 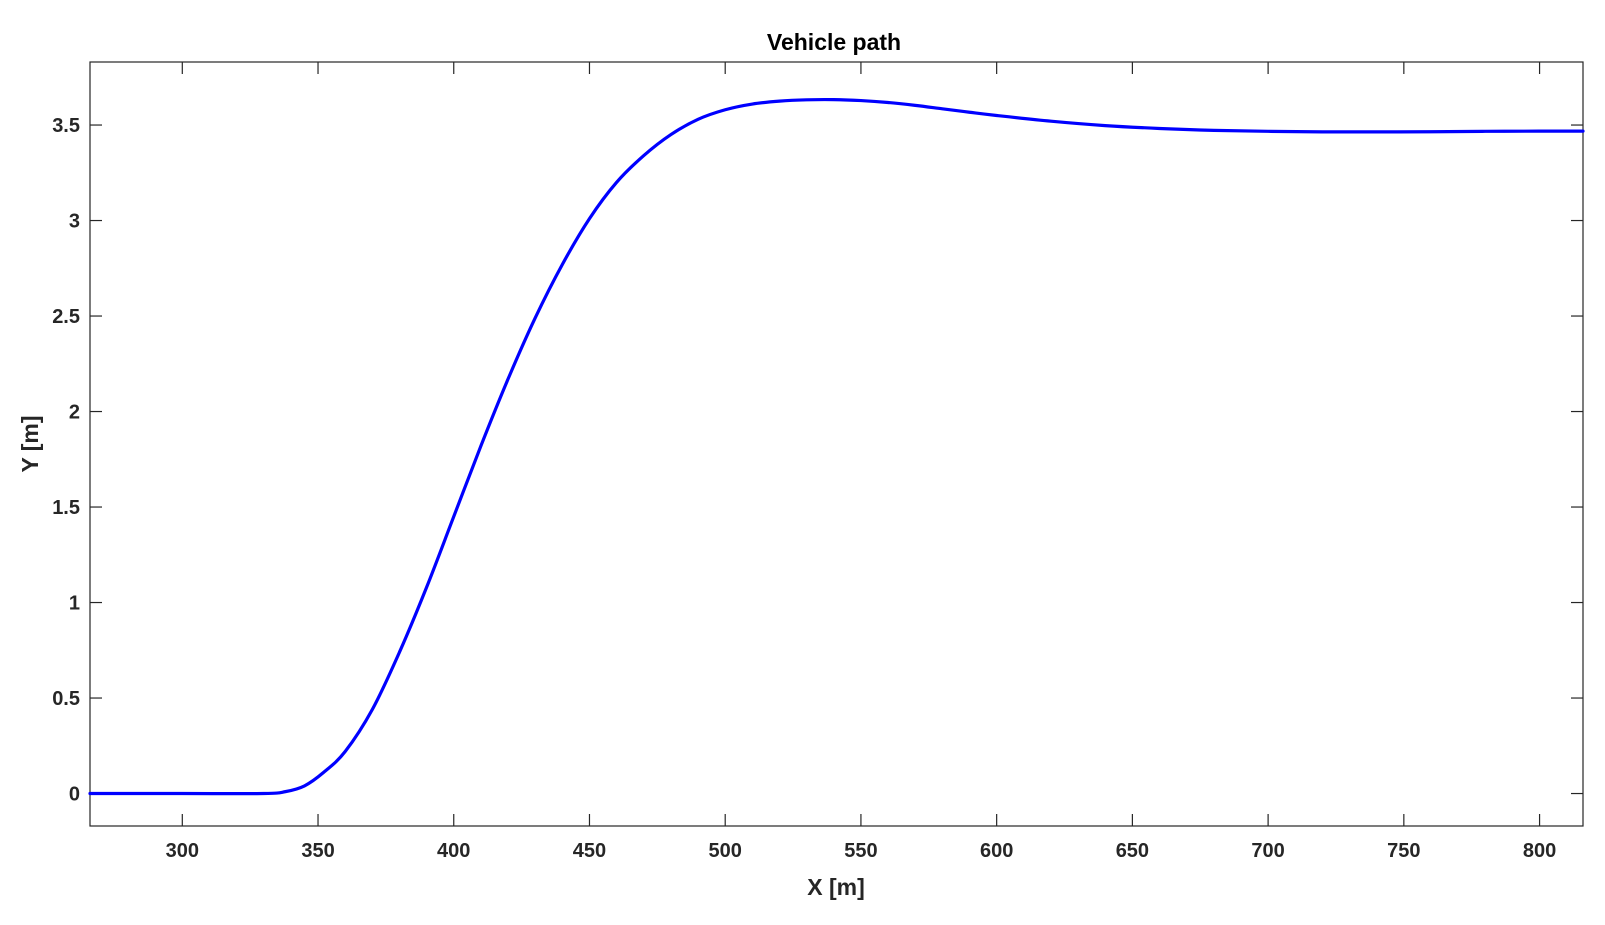 I want to click on x-tick-label: 700, so click(x=1267, y=851).